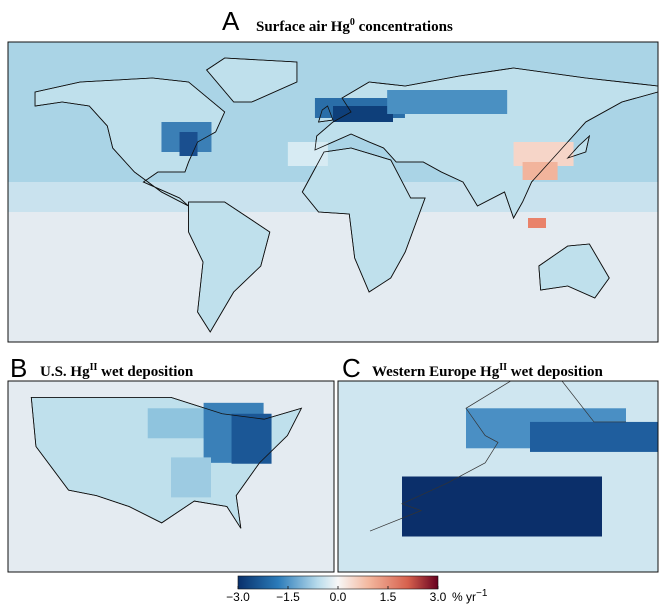 This screenshot has width=660, height=604. What do you see at coordinates (482, 593) in the screenshot?
I see `unit-sup: −1` at bounding box center [482, 593].